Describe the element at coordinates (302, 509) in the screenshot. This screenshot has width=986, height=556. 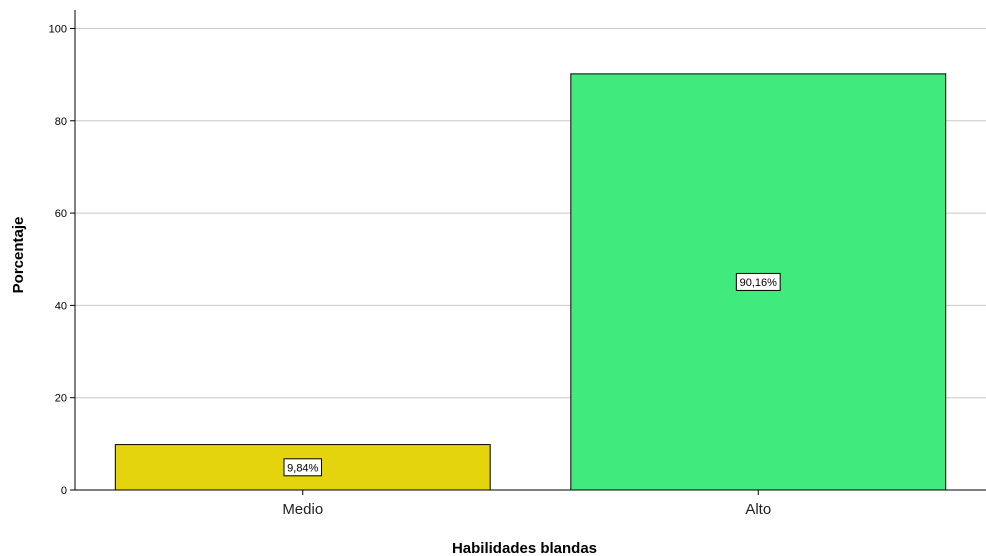
I see `x-tick-label-medio: Medio` at that location.